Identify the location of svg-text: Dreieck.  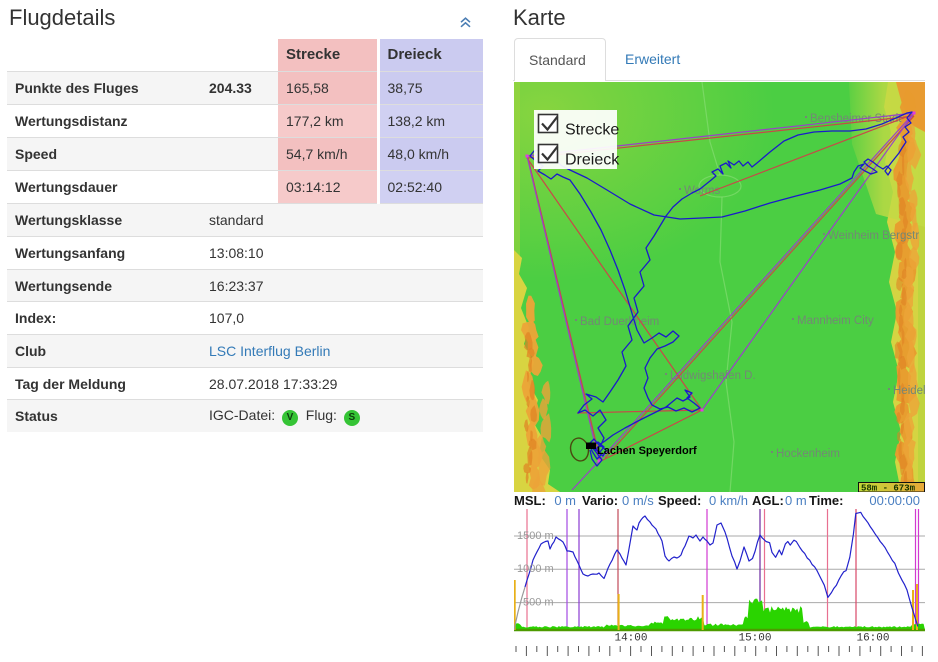
(592, 160).